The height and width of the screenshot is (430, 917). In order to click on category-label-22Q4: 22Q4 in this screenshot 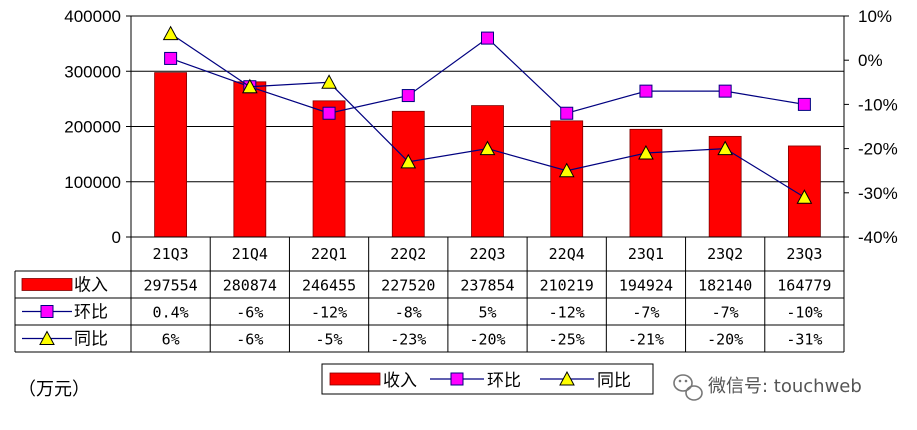, I will do `click(567, 254)`.